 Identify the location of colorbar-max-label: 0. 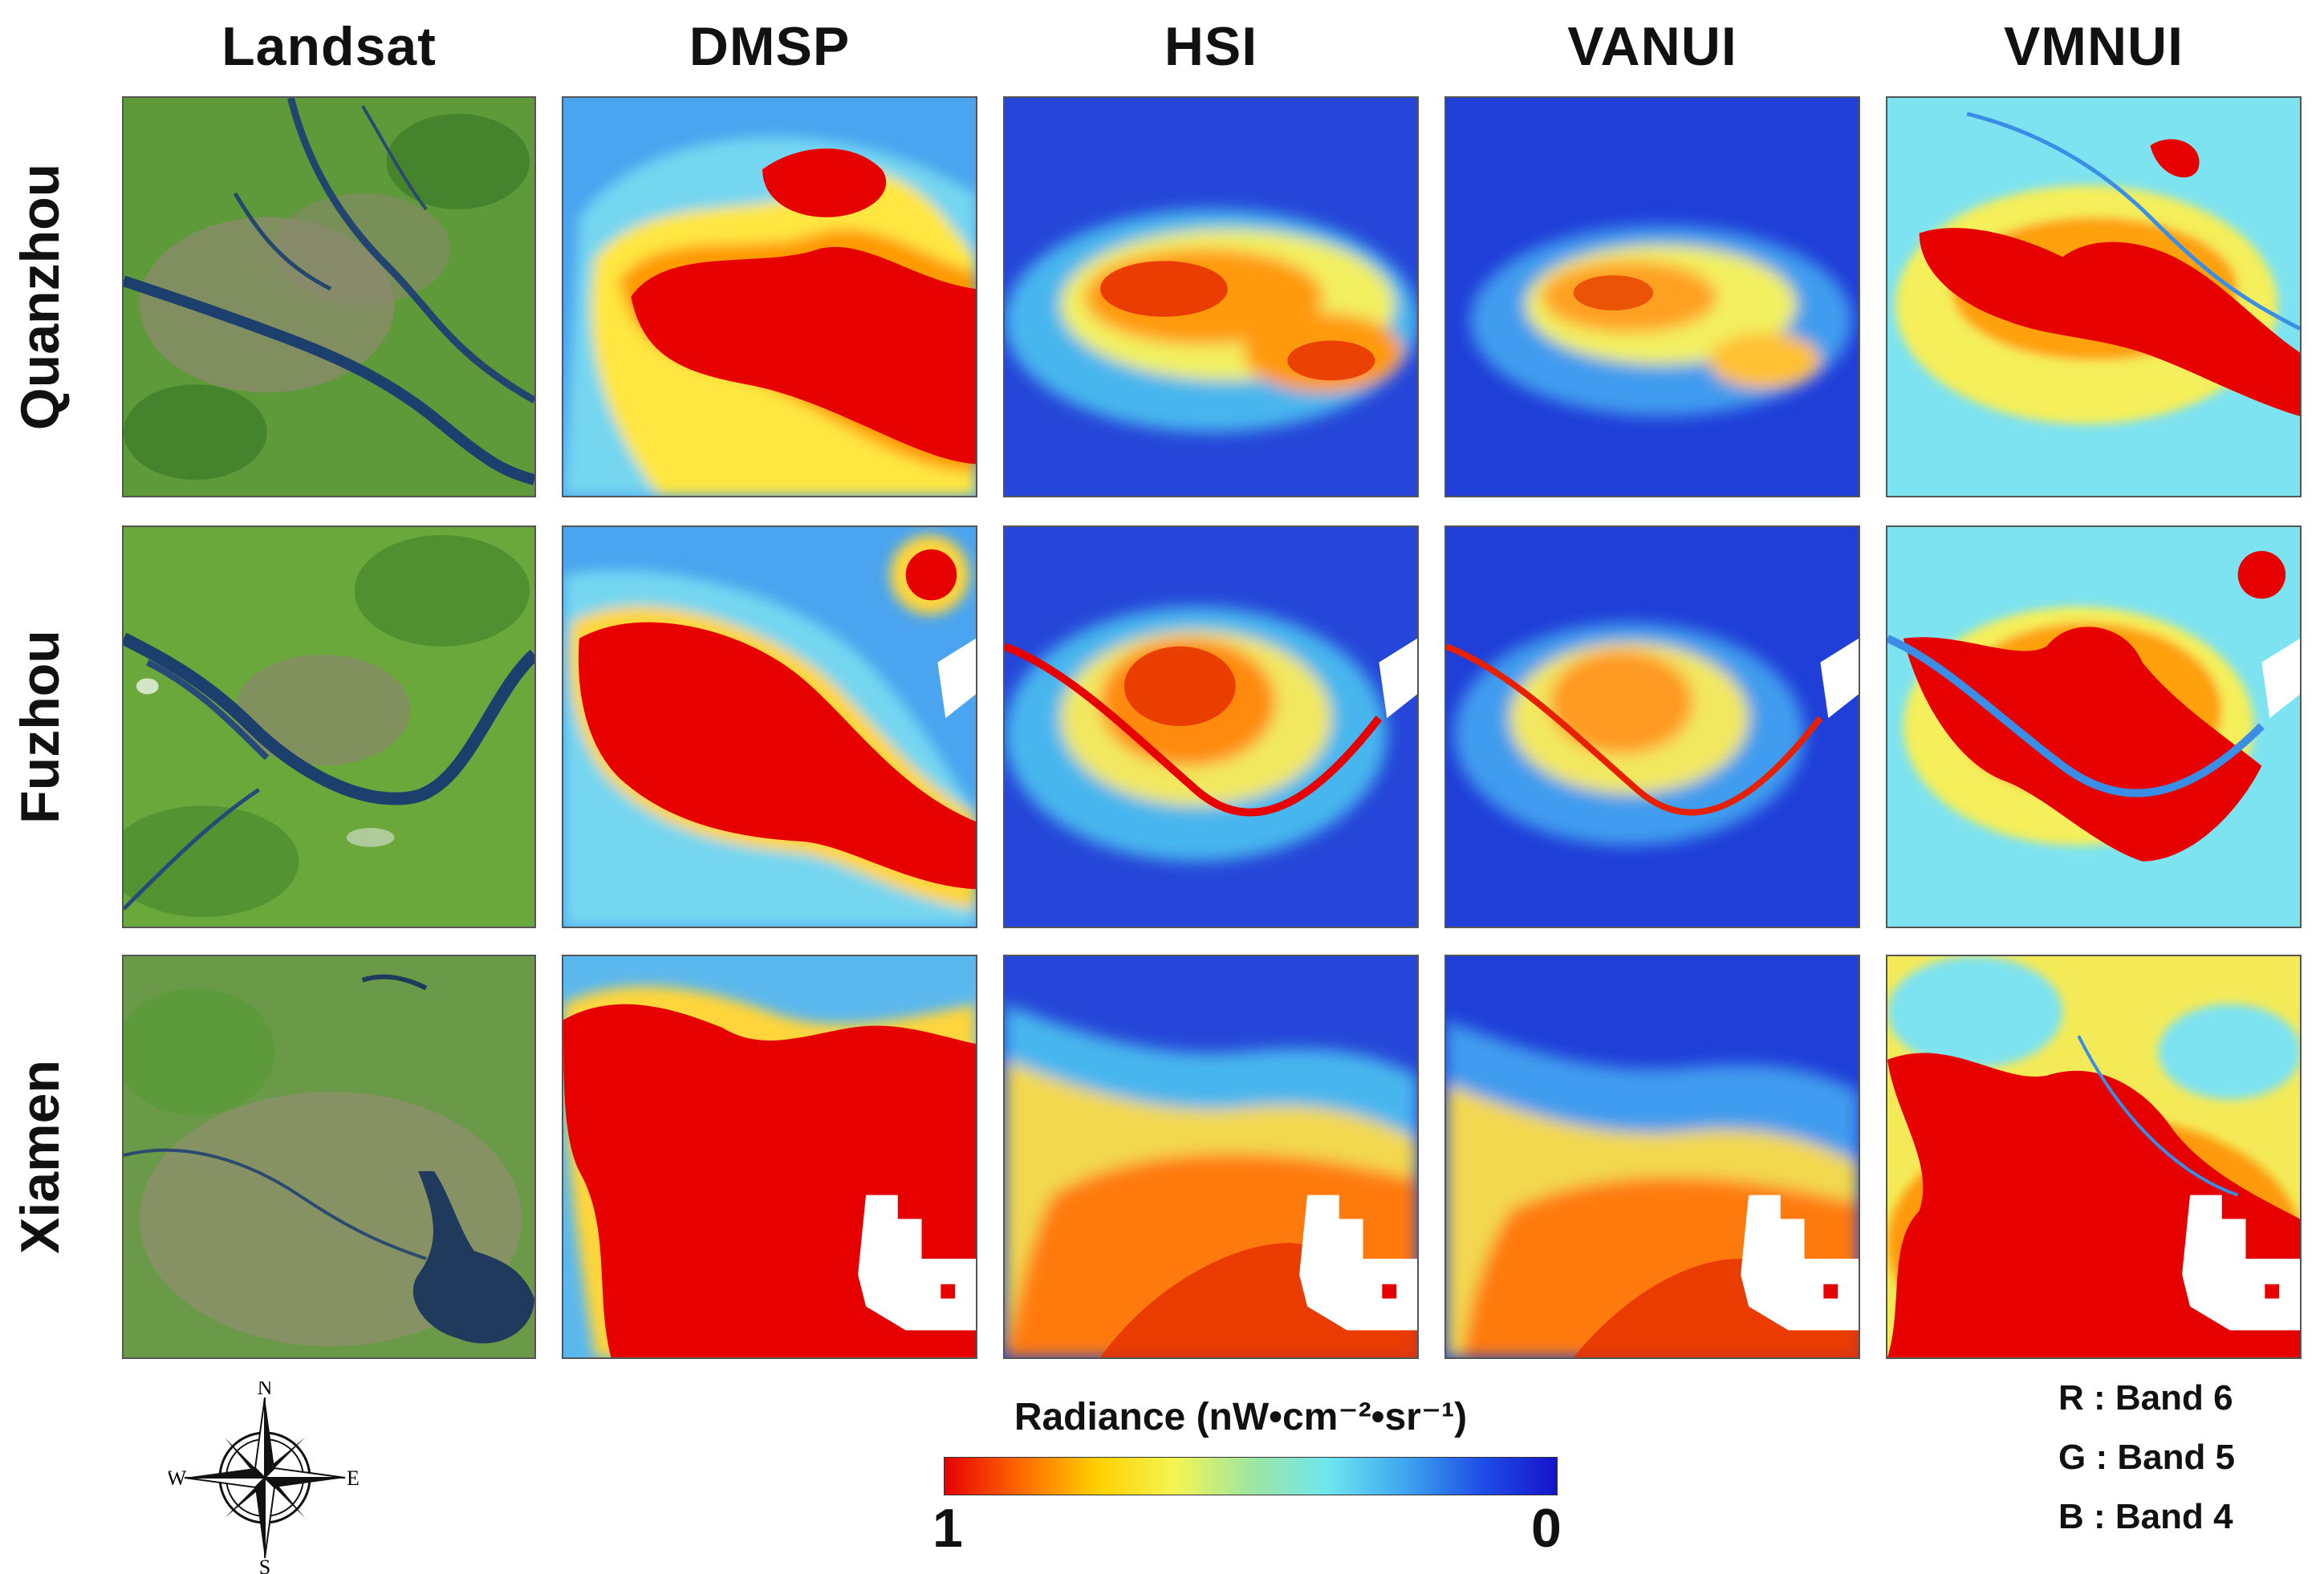
(1546, 1528).